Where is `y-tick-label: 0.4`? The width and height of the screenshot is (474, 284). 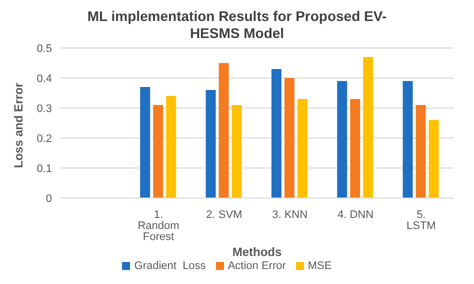
y-tick-label: 0.4 is located at coordinates (44, 78).